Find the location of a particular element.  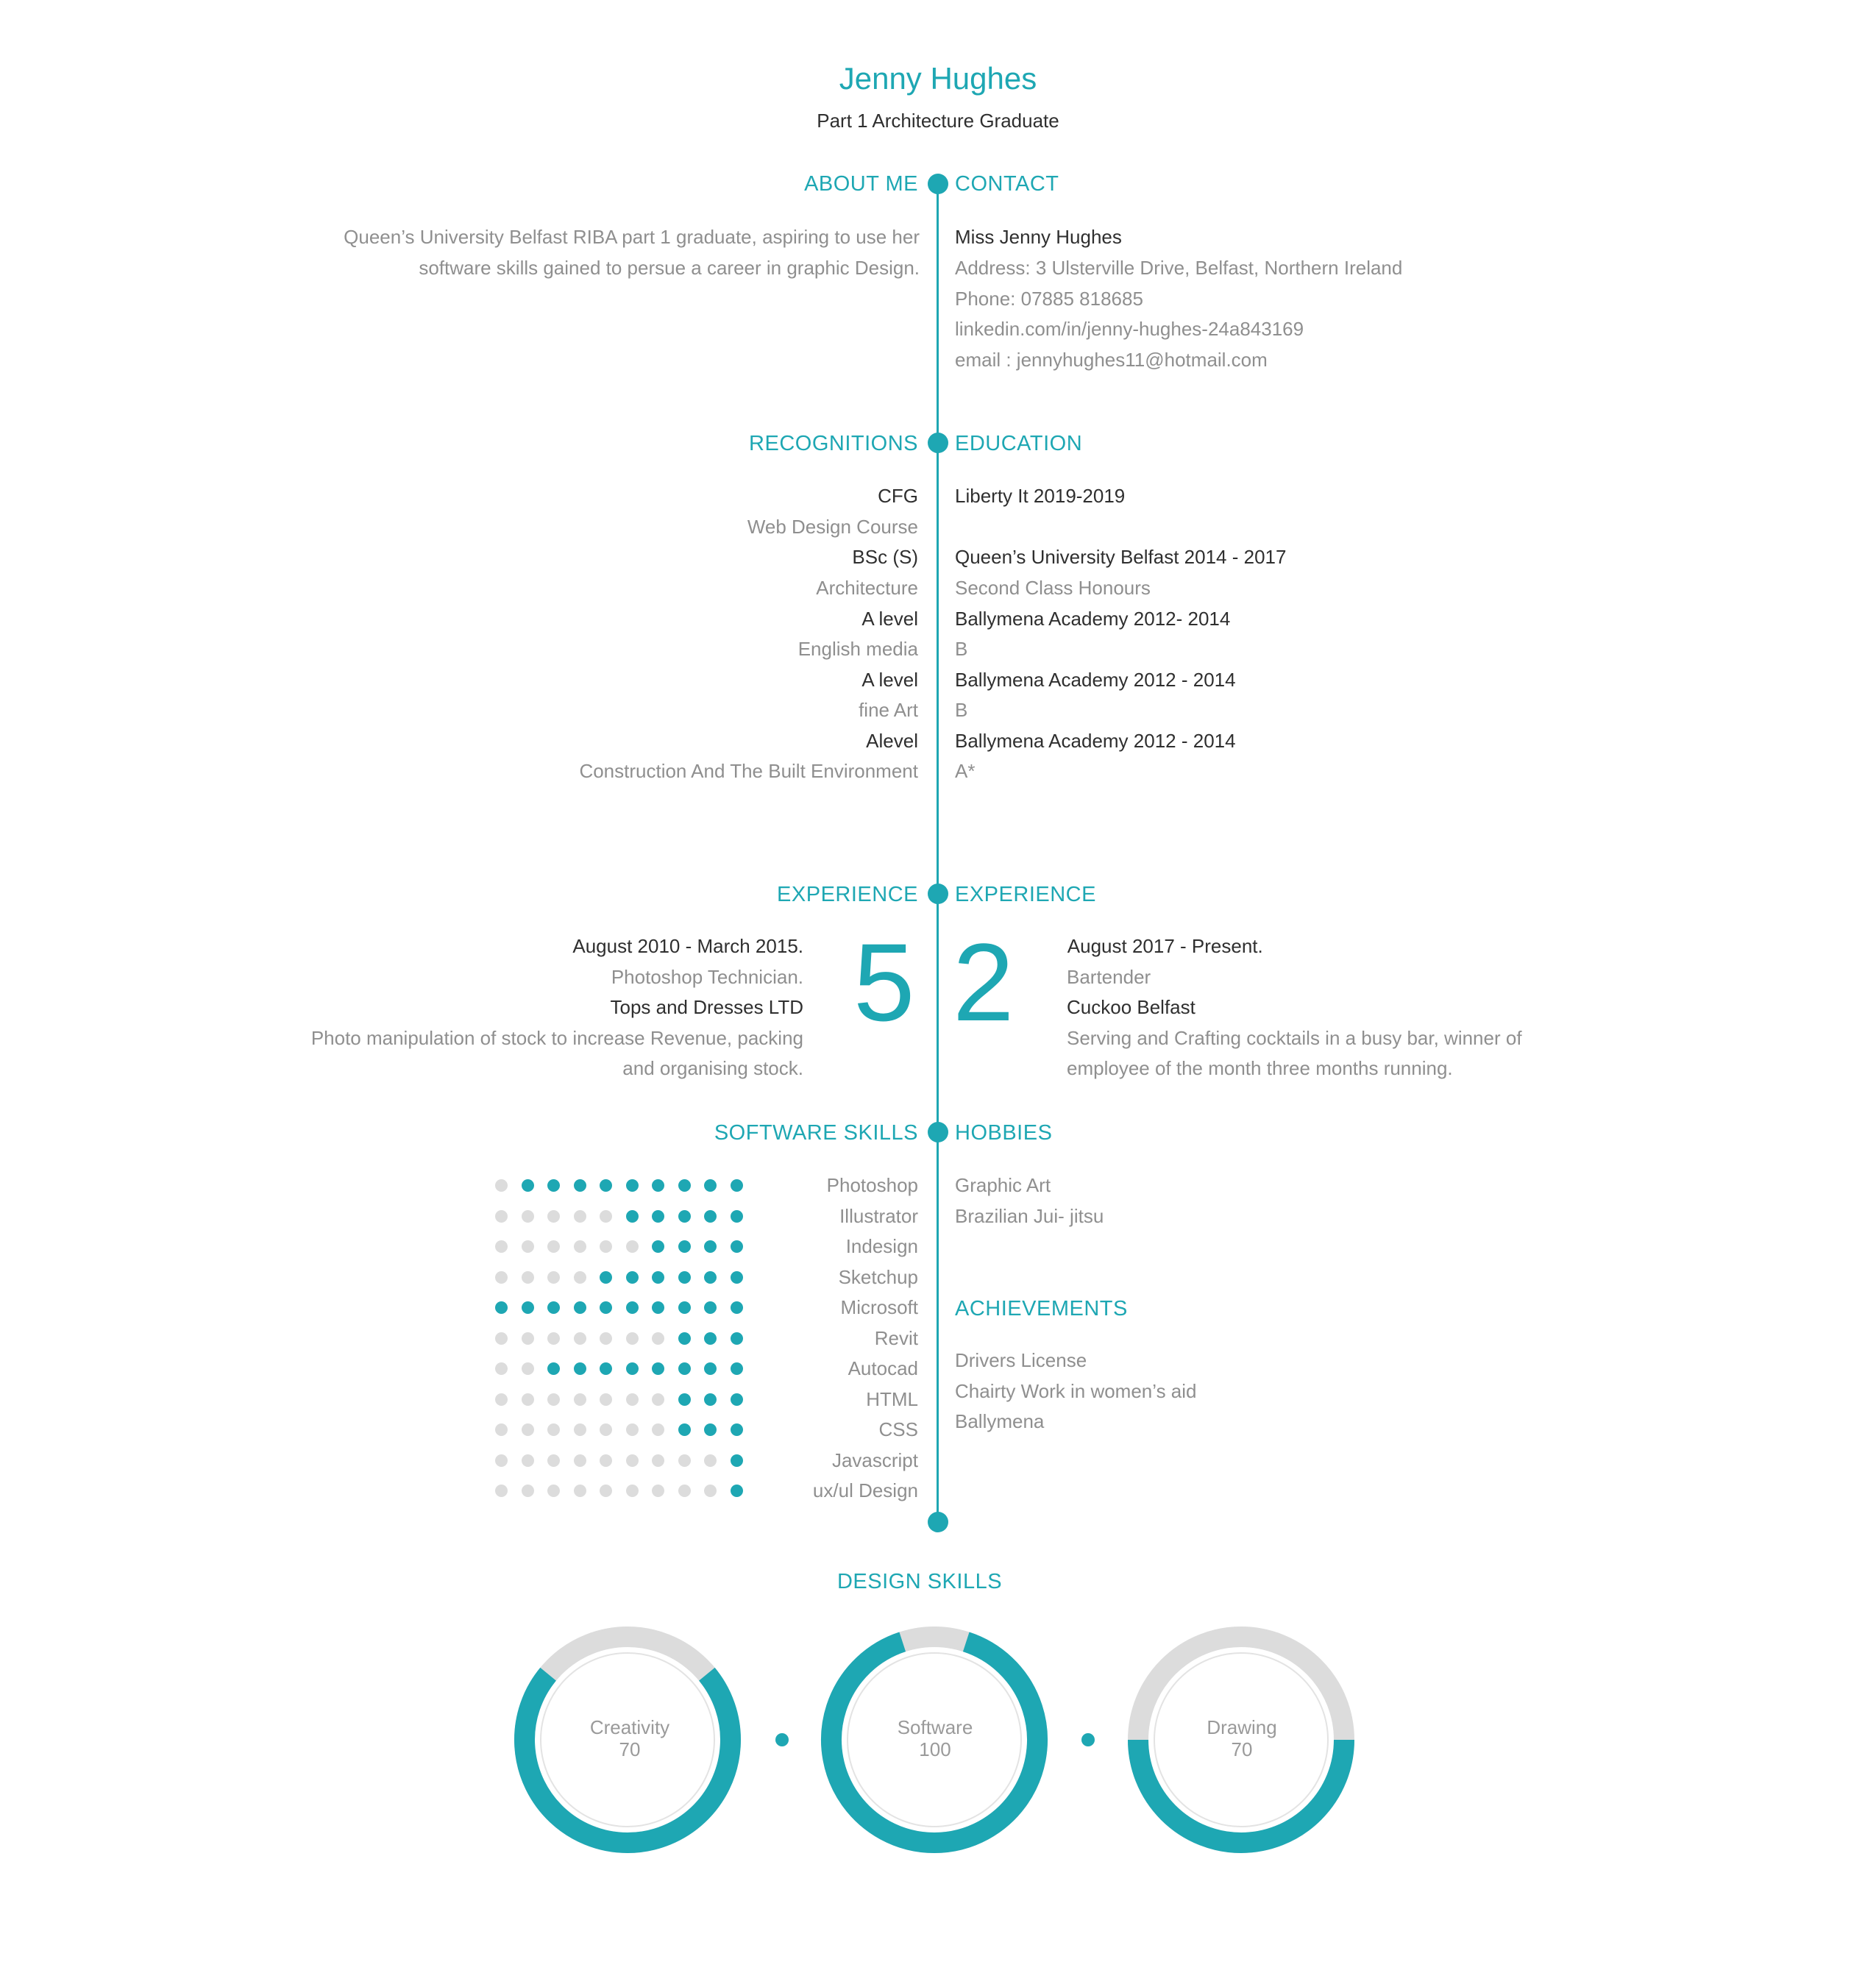

timeline-node-education is located at coordinates (938, 443).